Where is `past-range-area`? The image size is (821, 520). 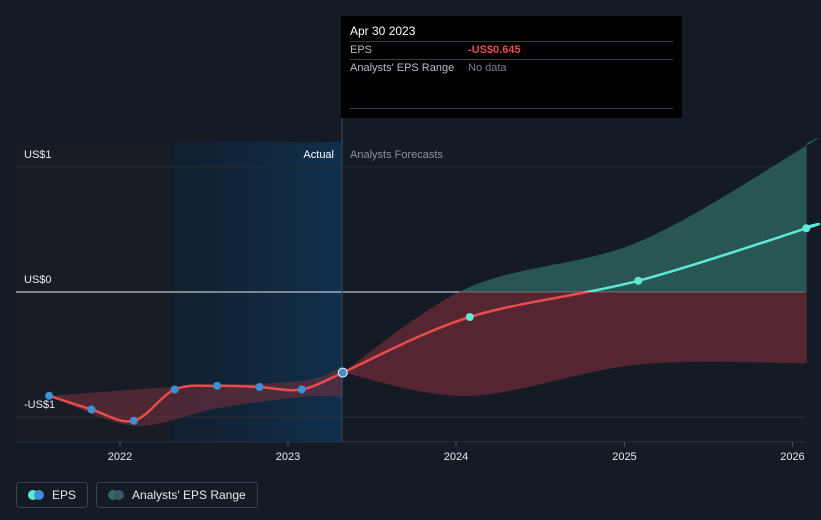 past-range-area is located at coordinates (196, 395).